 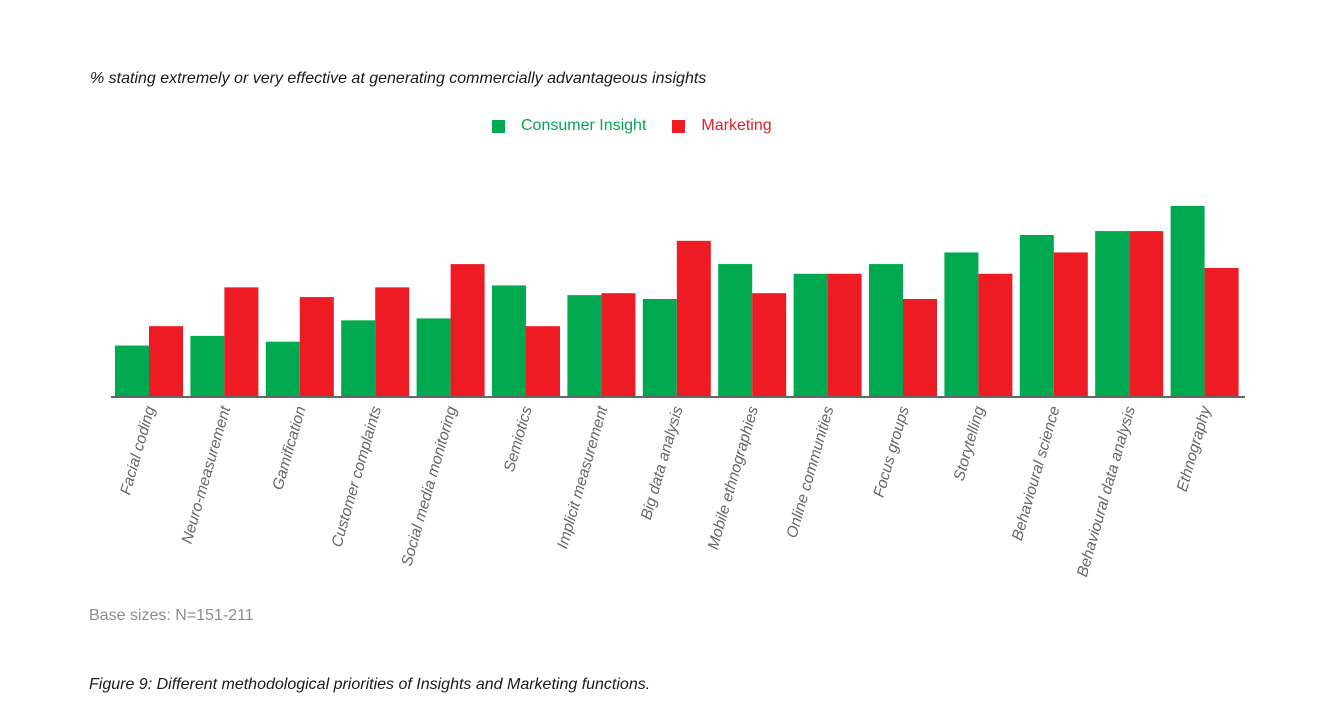 What do you see at coordinates (679, 126) in the screenshot?
I see `legend-swatch-marketing` at bounding box center [679, 126].